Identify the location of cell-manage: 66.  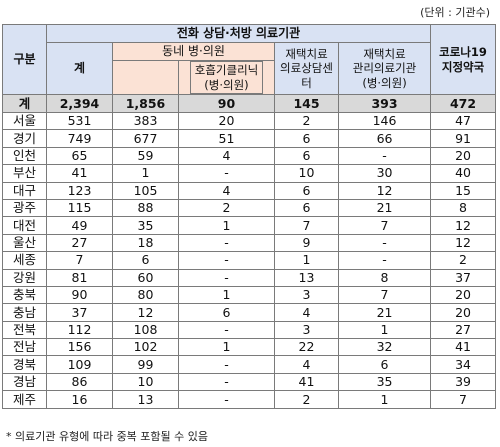
(384, 138).